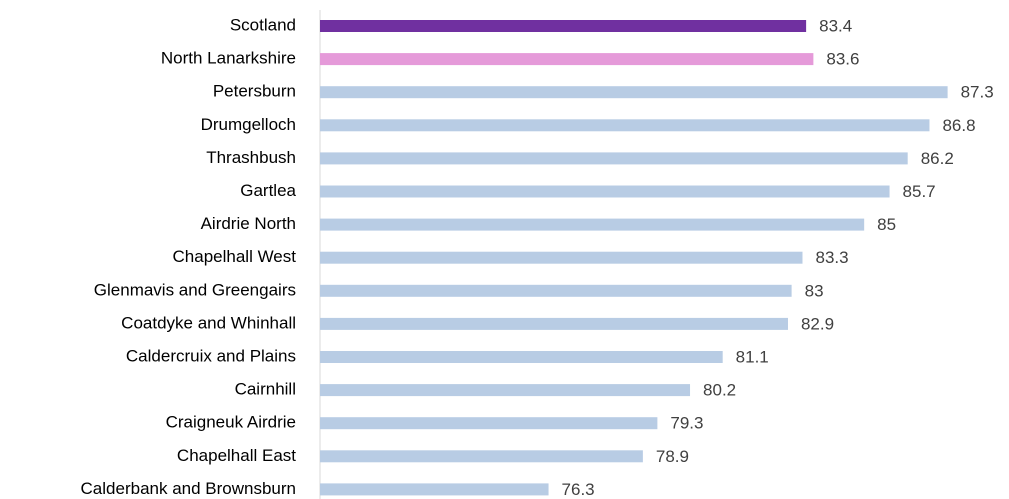  I want to click on category-label: Drumgelloch, so click(248, 124).